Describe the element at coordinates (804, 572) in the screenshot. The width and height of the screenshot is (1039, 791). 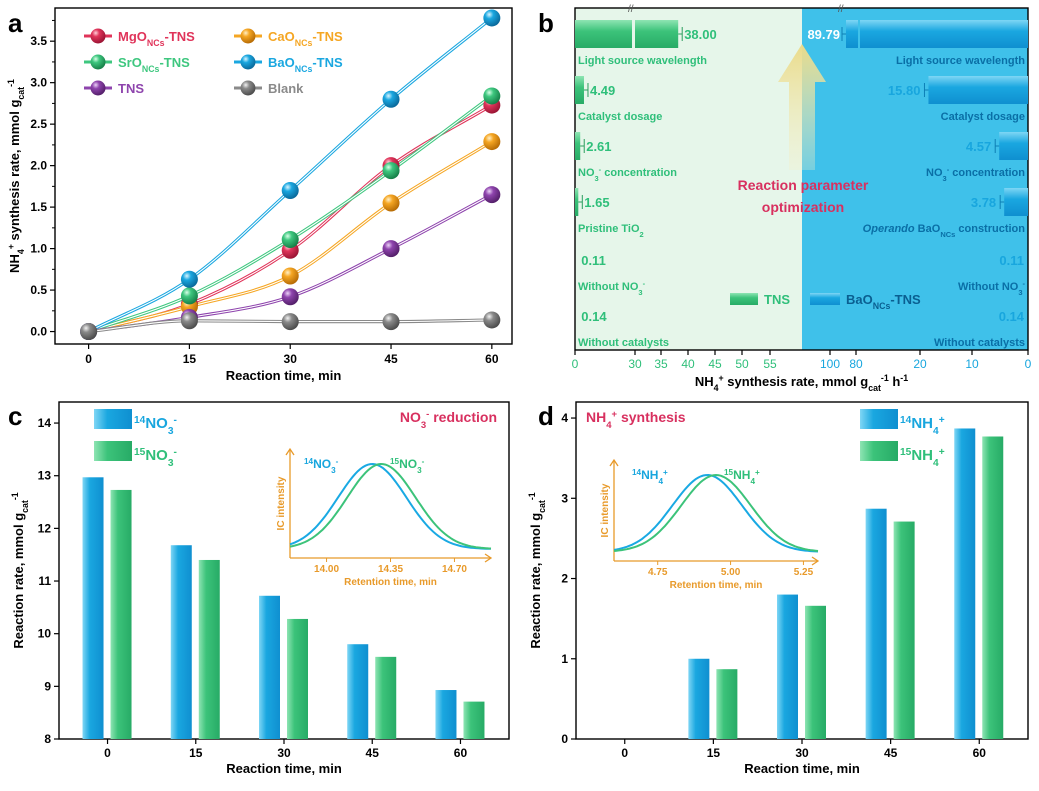
I see `inset-x-tick-label: 5.25` at that location.